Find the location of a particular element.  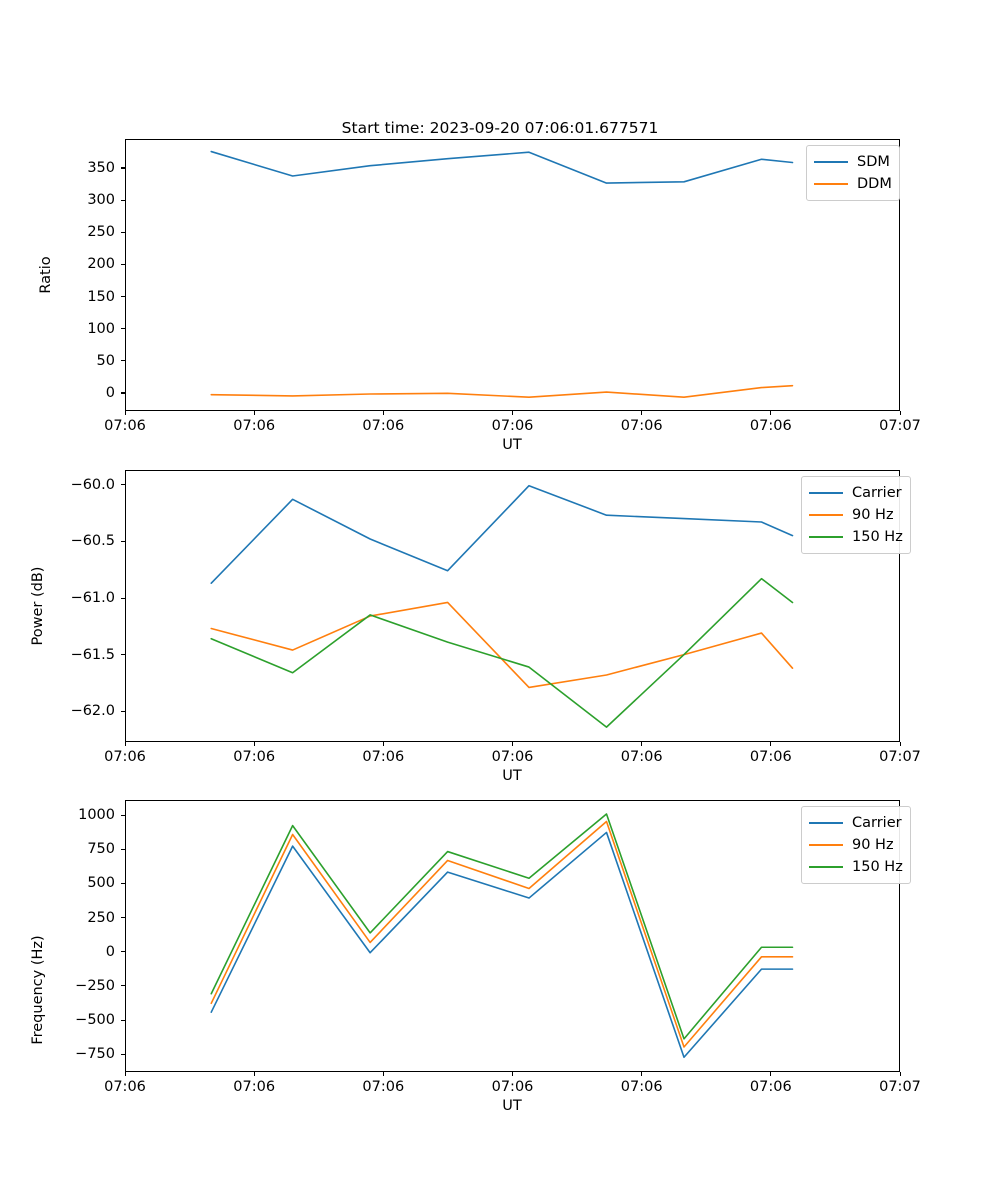

legend-item: SDM is located at coordinates (853, 162).